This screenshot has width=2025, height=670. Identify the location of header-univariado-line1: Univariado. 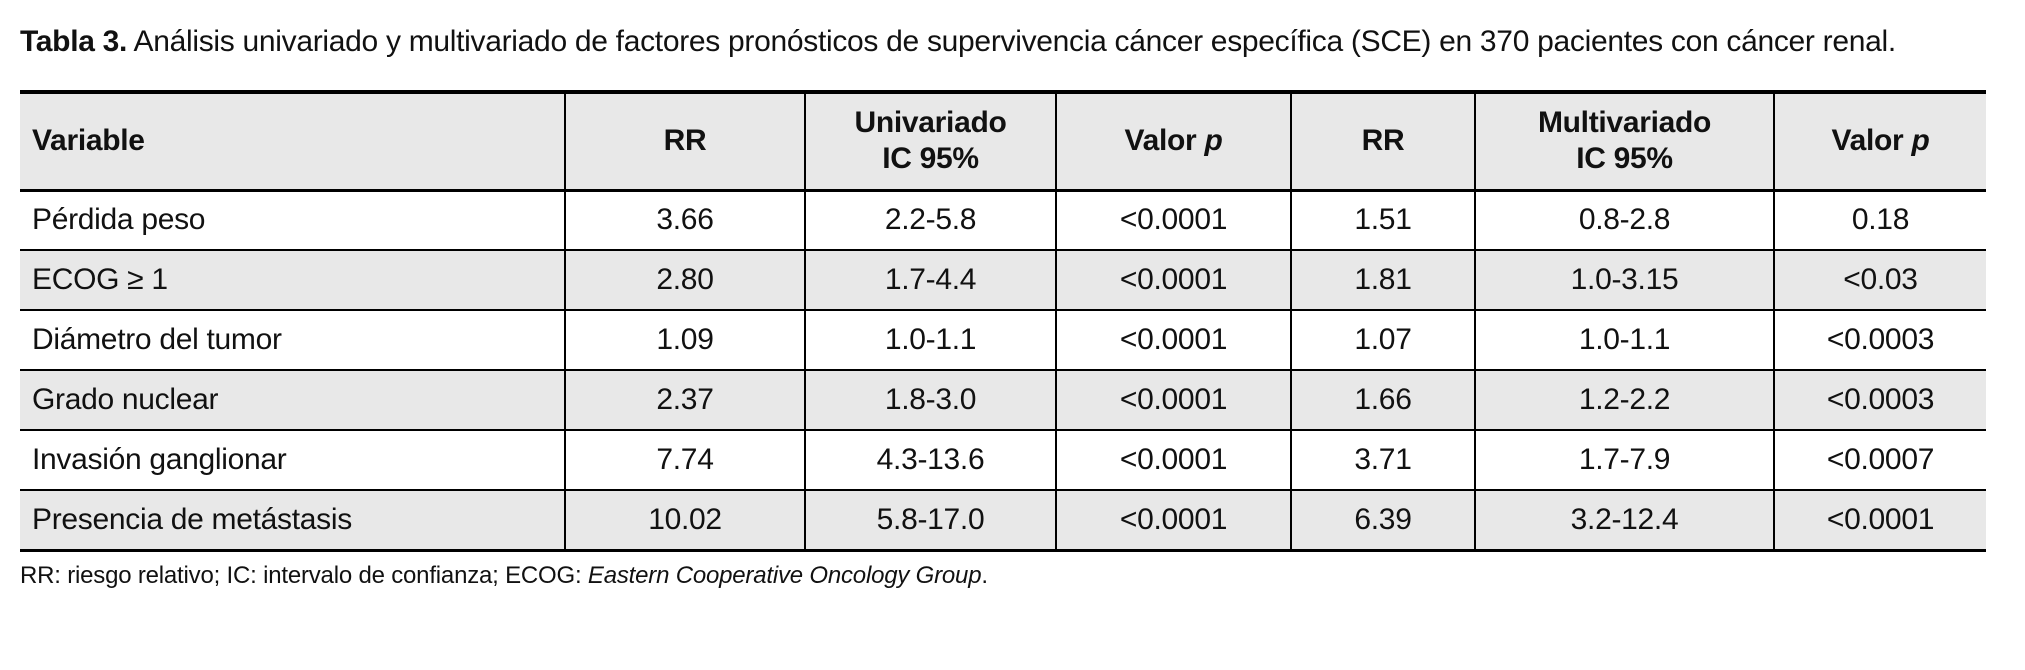
(930, 123).